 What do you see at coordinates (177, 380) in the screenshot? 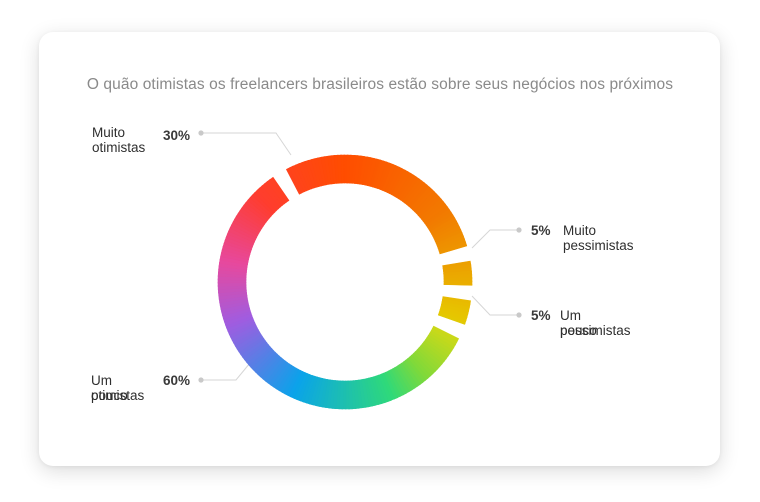
I see `value-label-um-pouco-otimistas: 60%` at bounding box center [177, 380].